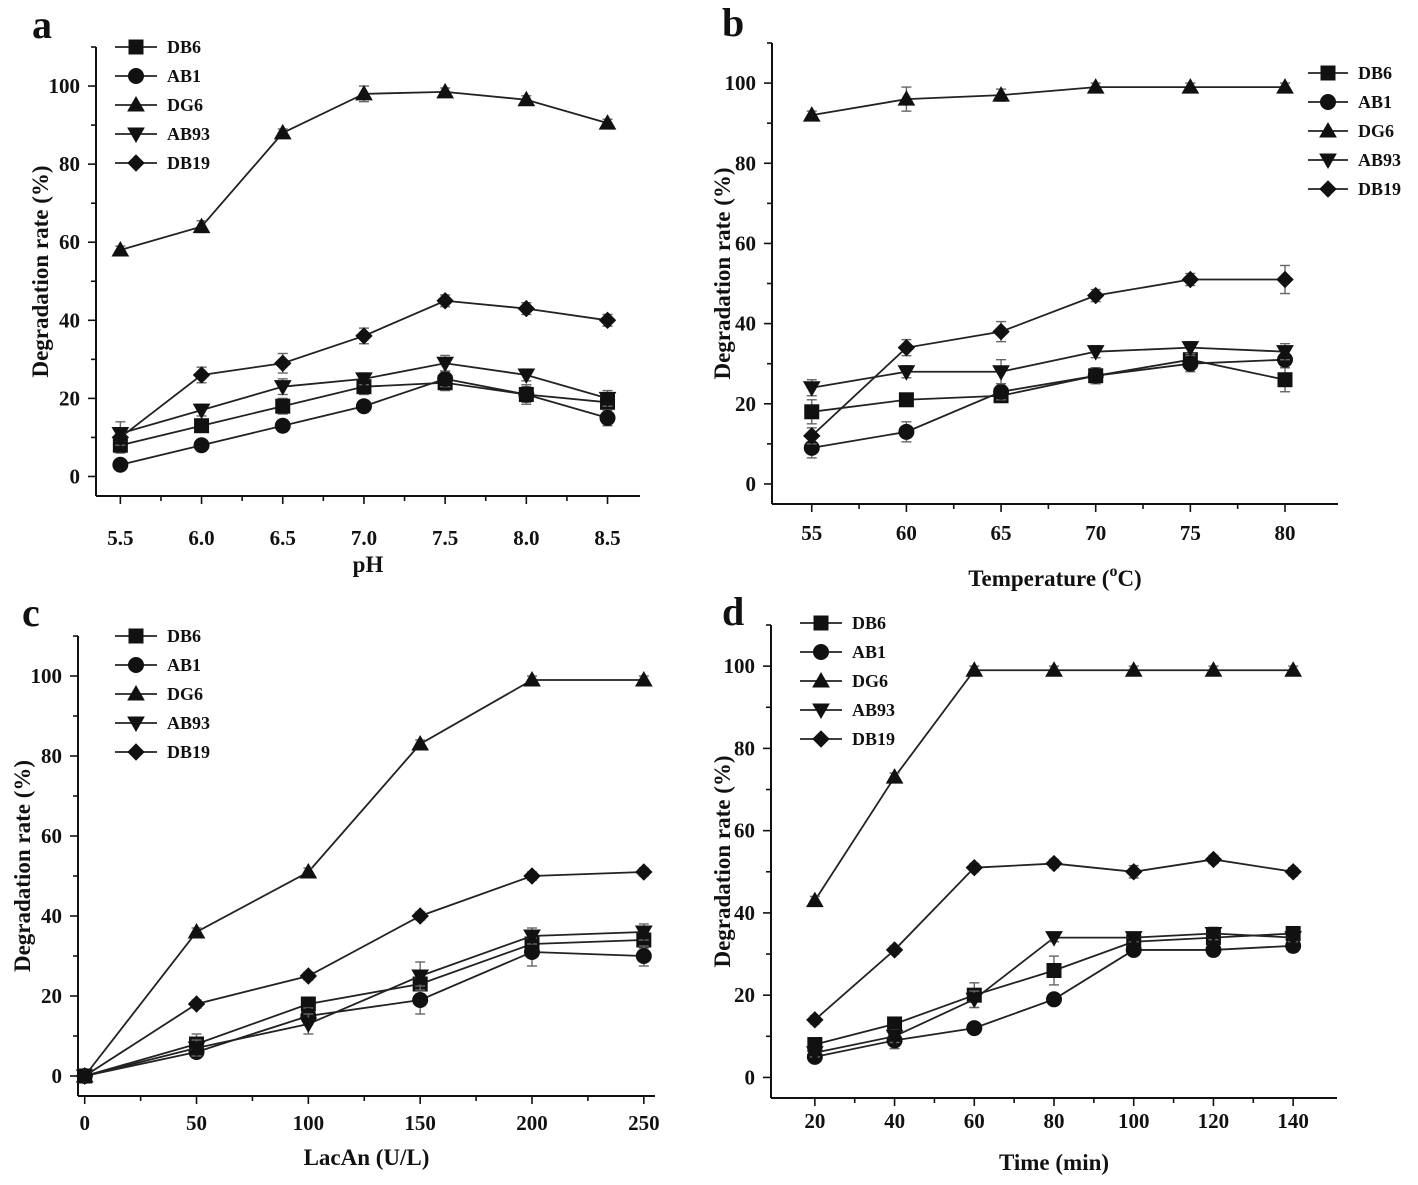 The width and height of the screenshot is (1418, 1185). I want to click on x-tick-label: 200, so click(532, 1123).